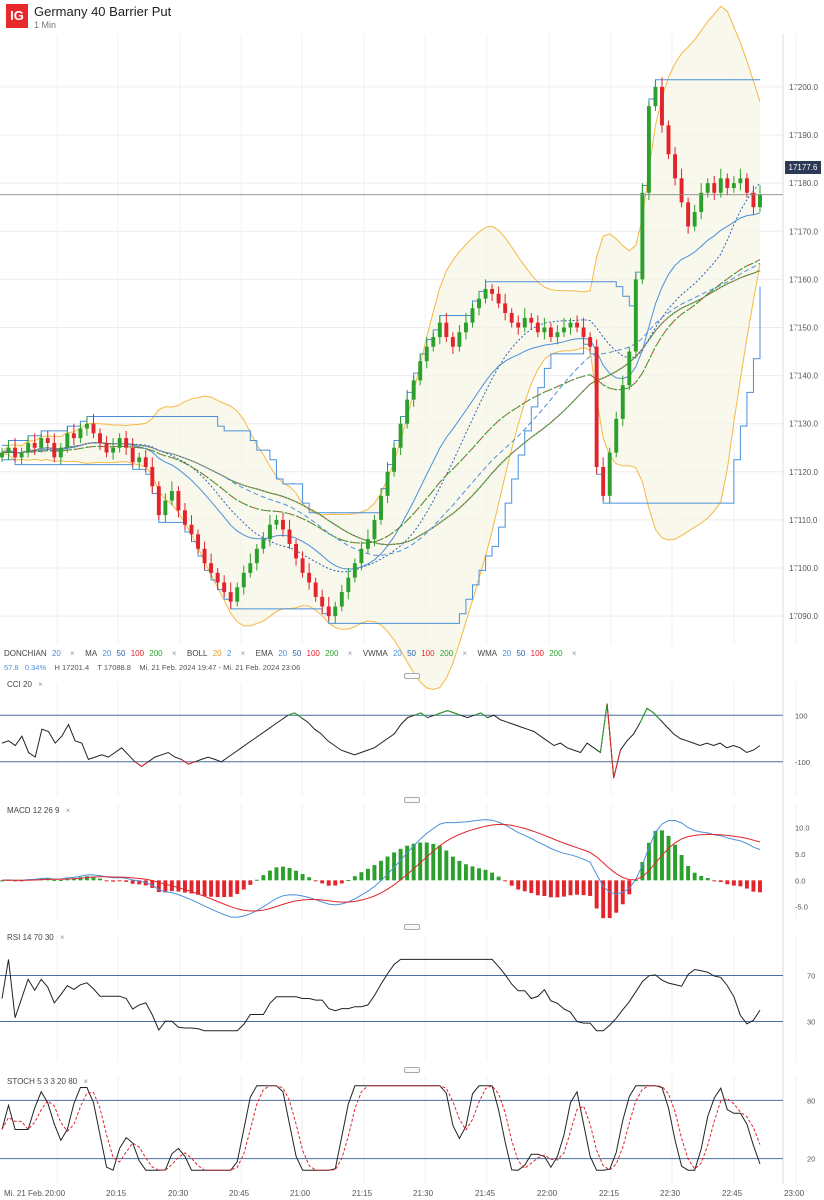 The height and width of the screenshot is (1200, 824). What do you see at coordinates (239, 1193) in the screenshot?
I see `x-tick-label: 20:45` at bounding box center [239, 1193].